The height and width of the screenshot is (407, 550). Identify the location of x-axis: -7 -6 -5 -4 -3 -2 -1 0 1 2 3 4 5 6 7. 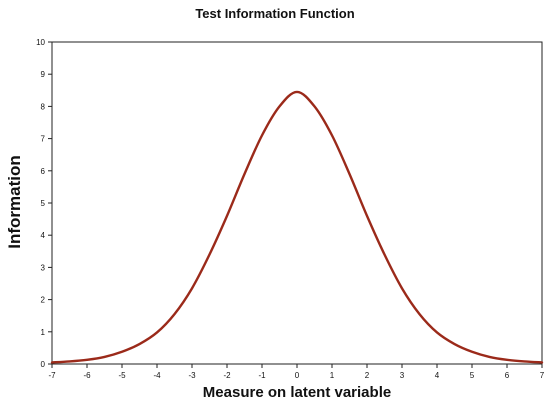
(296, 372).